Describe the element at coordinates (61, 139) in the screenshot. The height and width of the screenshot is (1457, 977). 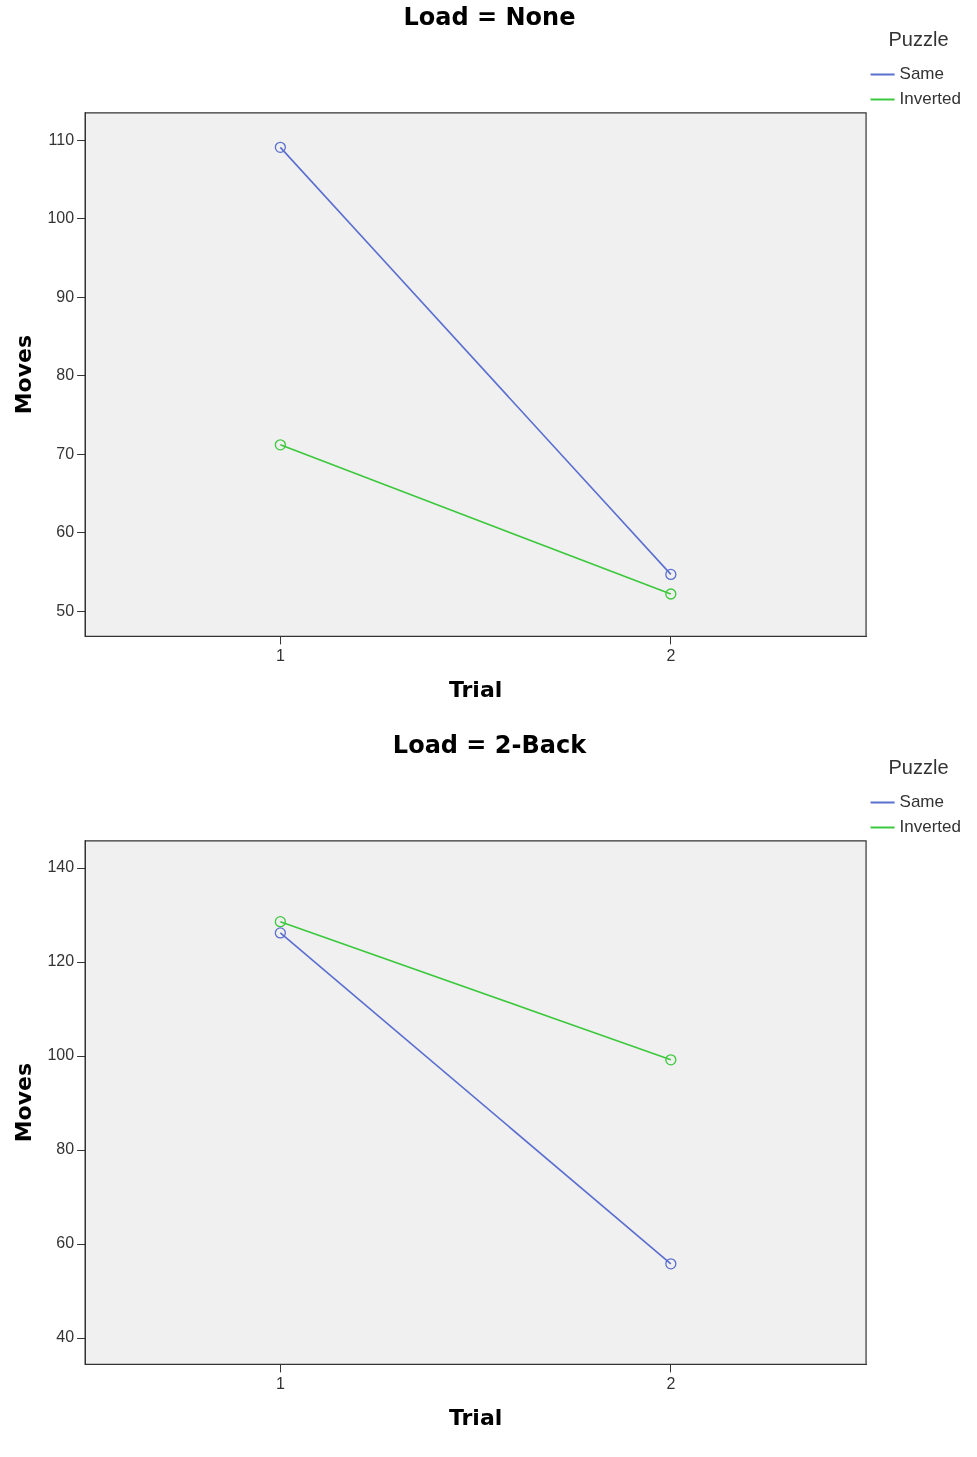
I see `y-tick-label: 110` at that location.